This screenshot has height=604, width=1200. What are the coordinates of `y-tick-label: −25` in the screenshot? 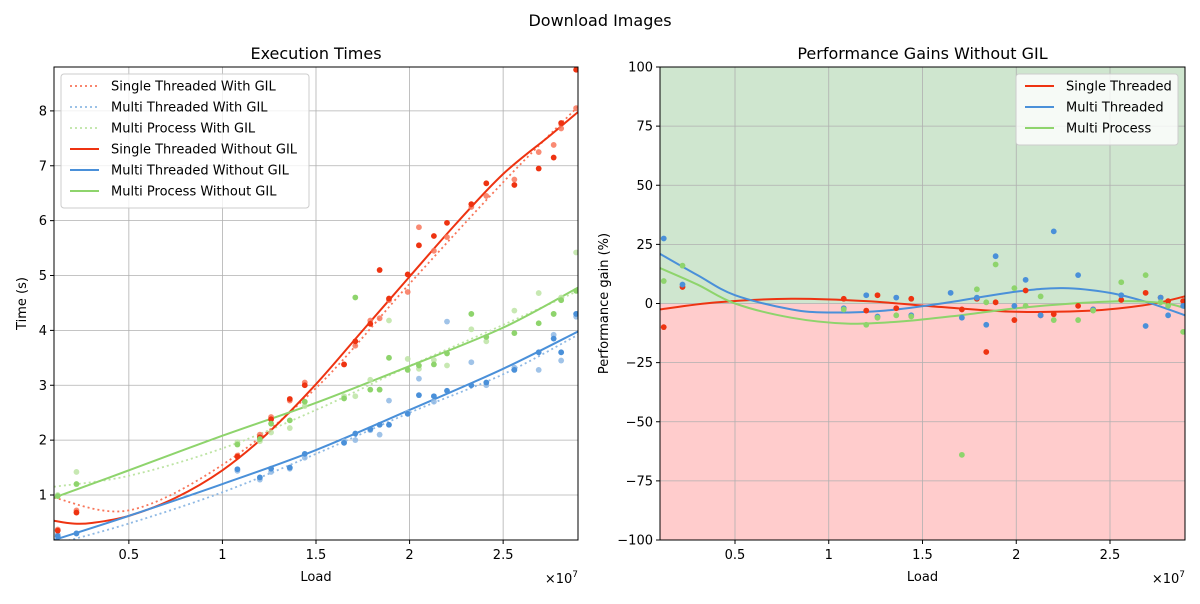 It's located at (639, 363).